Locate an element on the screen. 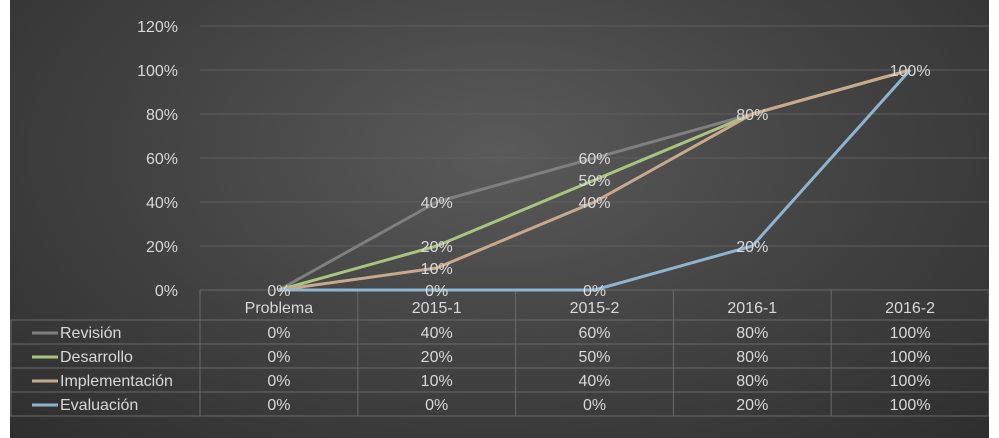  table-cell: 60% is located at coordinates (594, 333).